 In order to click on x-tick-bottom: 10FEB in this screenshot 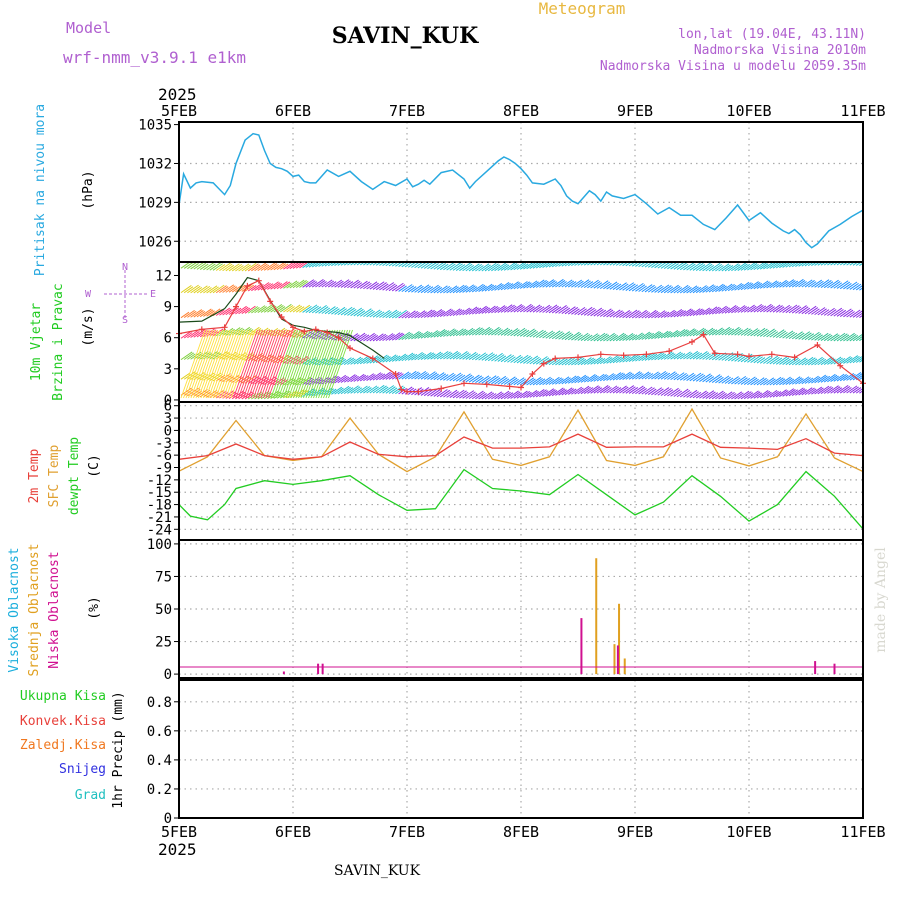, I will do `click(748, 832)`.